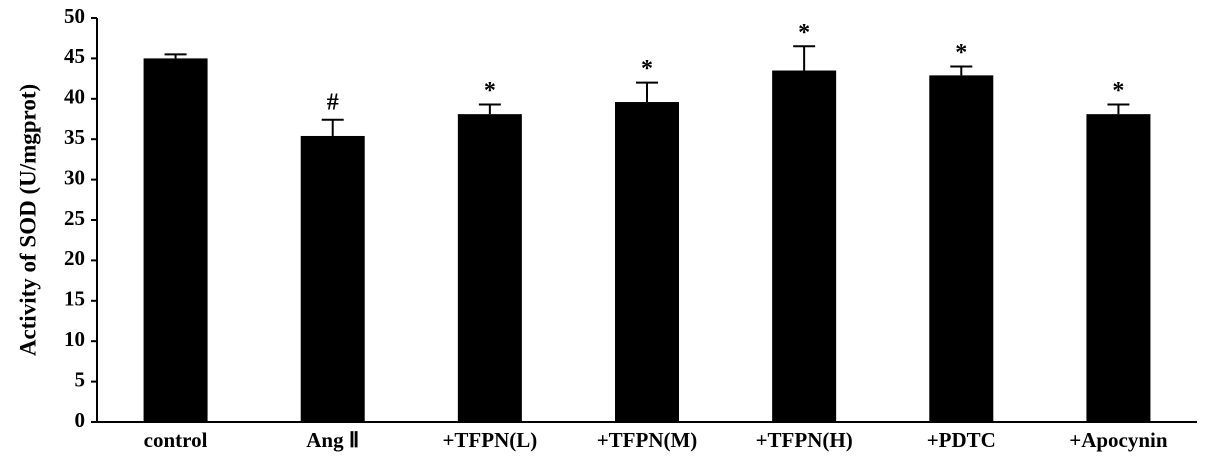 This screenshot has height=470, width=1205. Describe the element at coordinates (74, 218) in the screenshot. I see `y-tick-label: 25` at that location.